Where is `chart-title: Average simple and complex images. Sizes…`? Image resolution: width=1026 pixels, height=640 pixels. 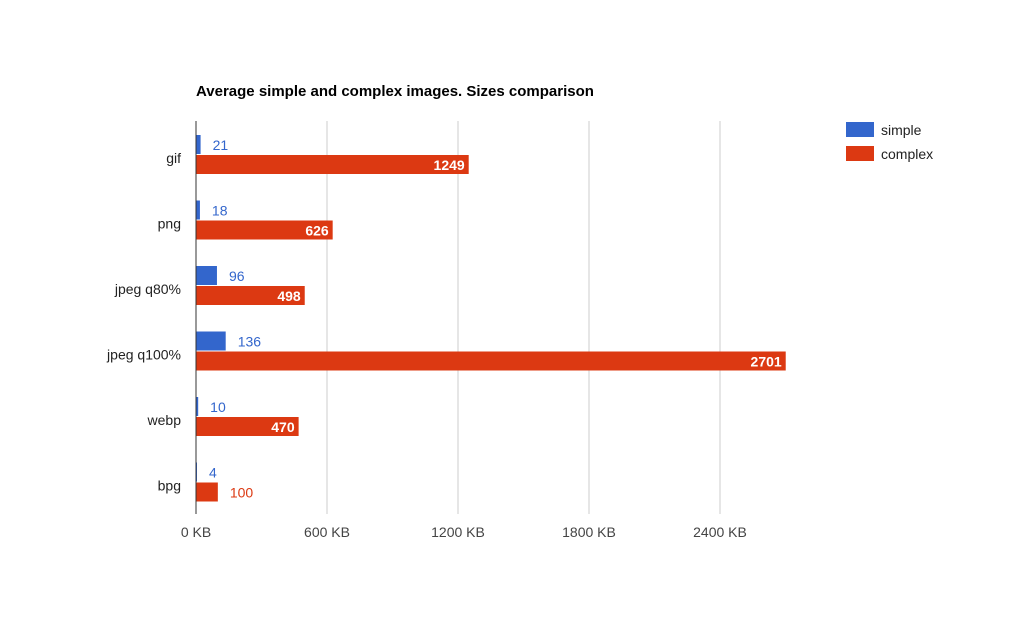
chart-title: Average simple and complex images. Sizes… is located at coordinates (395, 91).